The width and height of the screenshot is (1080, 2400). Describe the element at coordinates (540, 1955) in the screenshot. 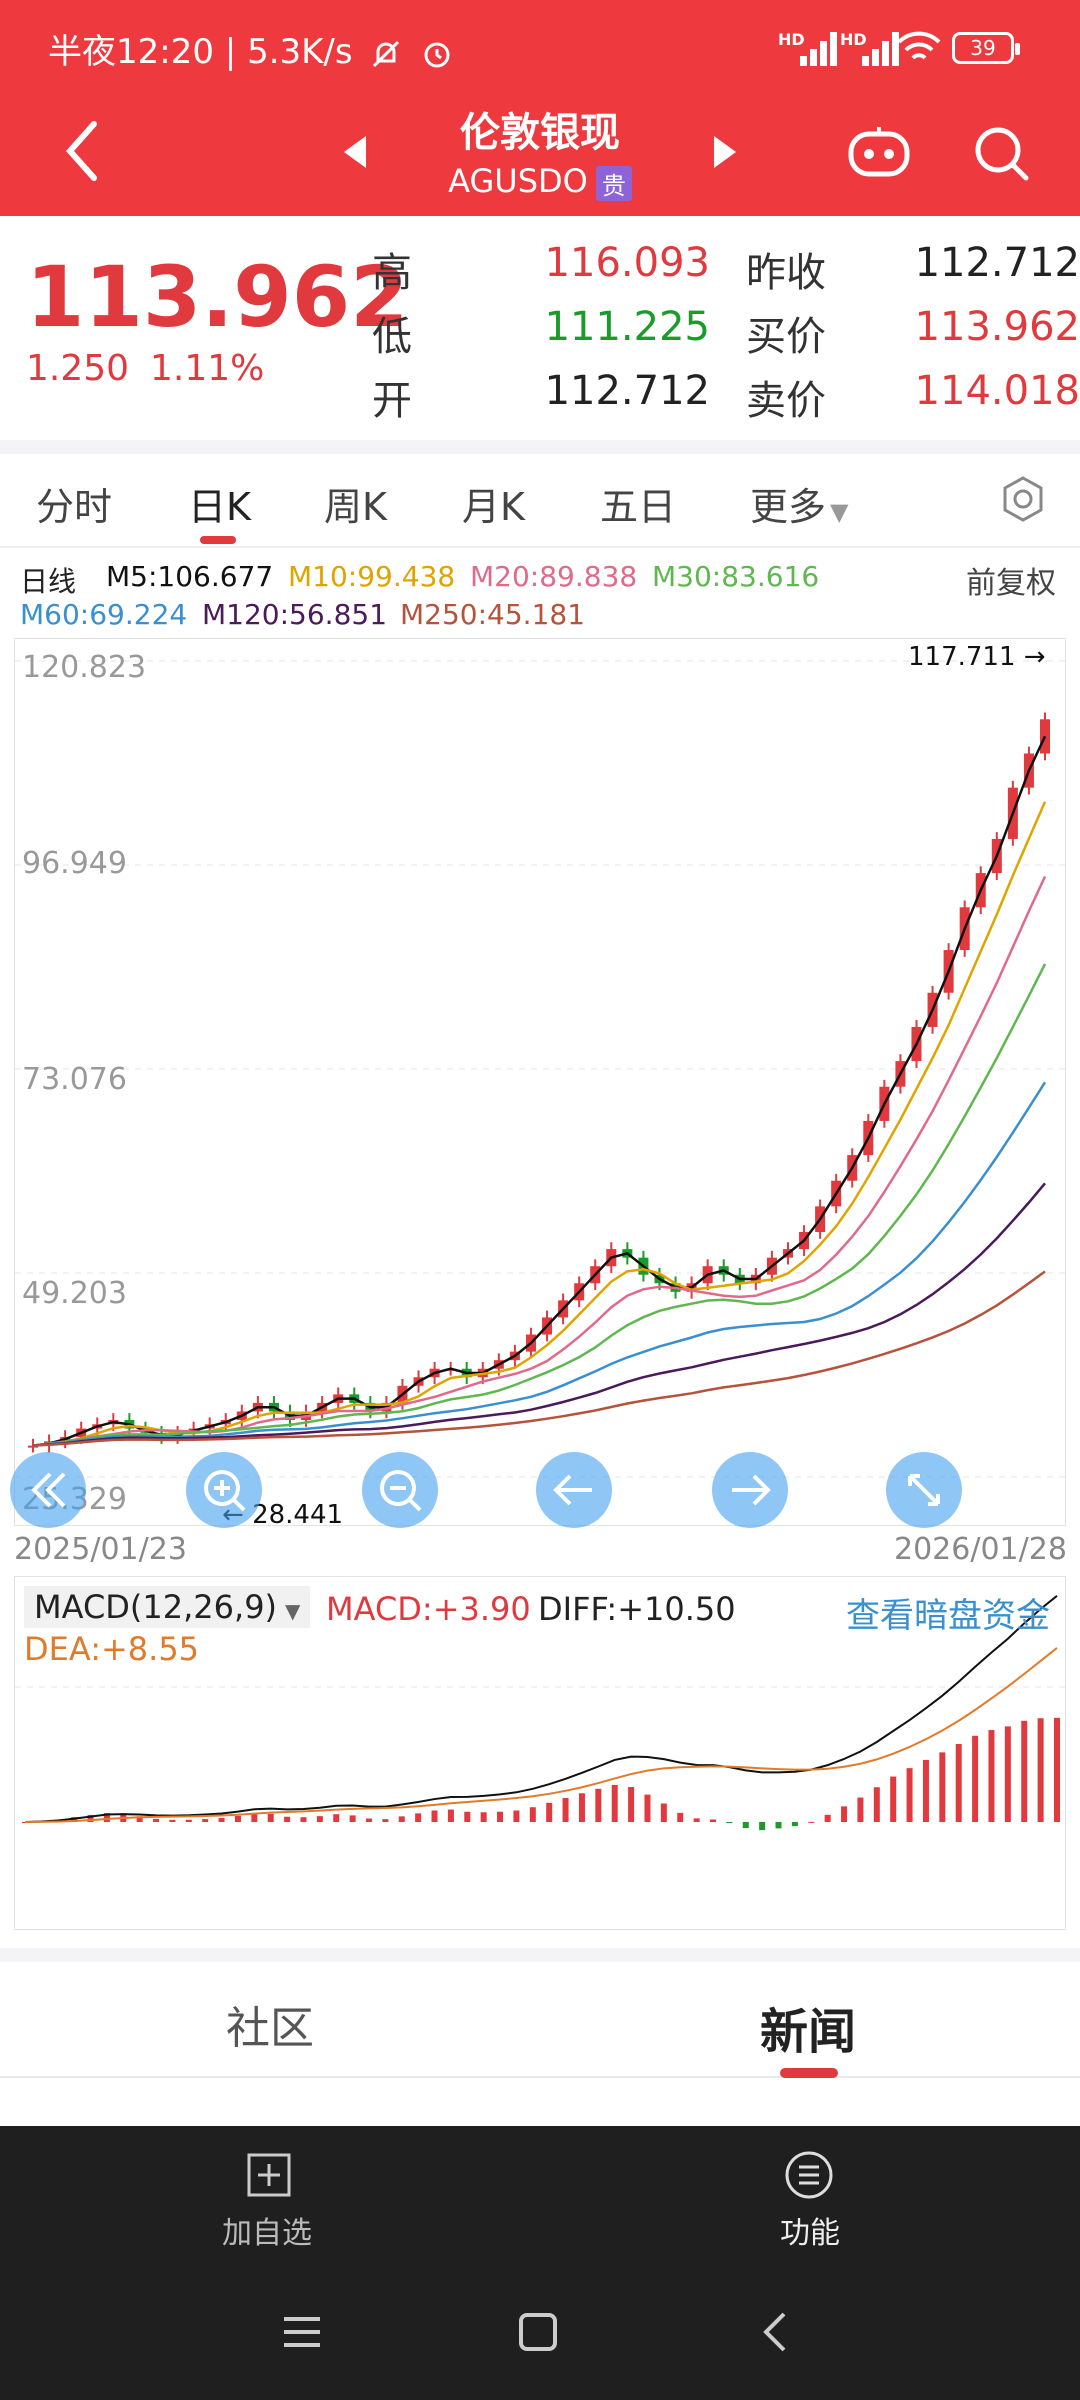

I see `section-divider` at that location.